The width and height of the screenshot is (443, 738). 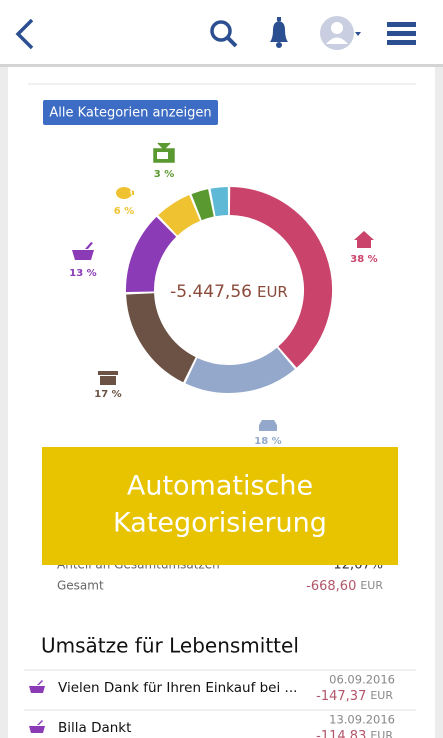 What do you see at coordinates (401, 33) in the screenshot?
I see `menu-button` at bounding box center [401, 33].